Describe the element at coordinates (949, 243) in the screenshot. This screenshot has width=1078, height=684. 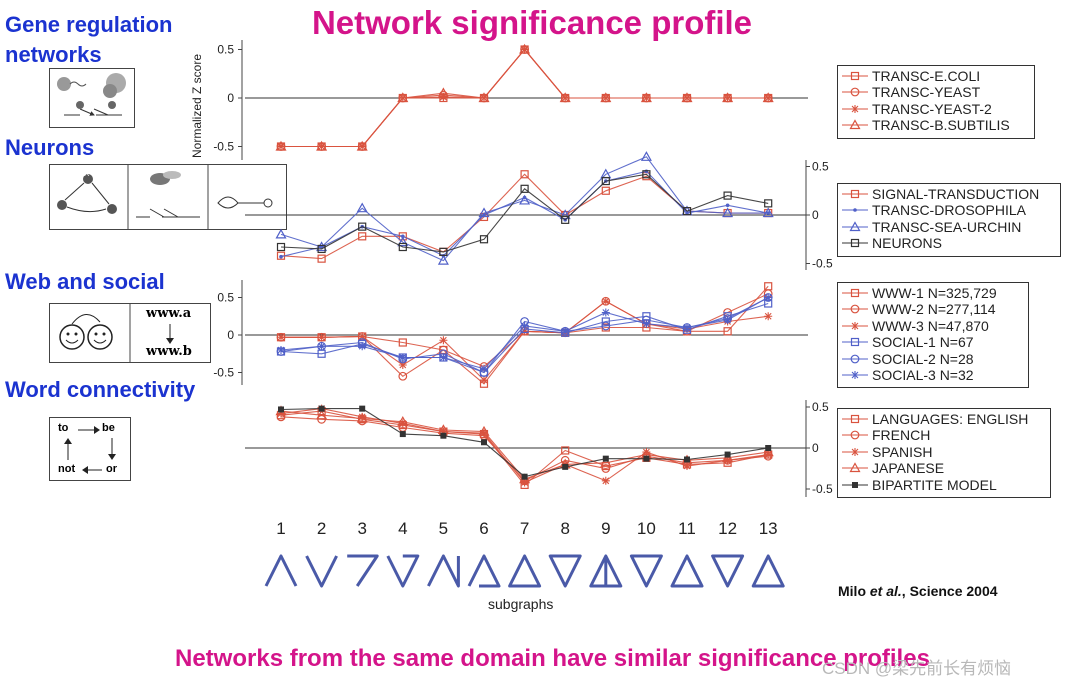
I see `legend-item: NEURONS` at that location.